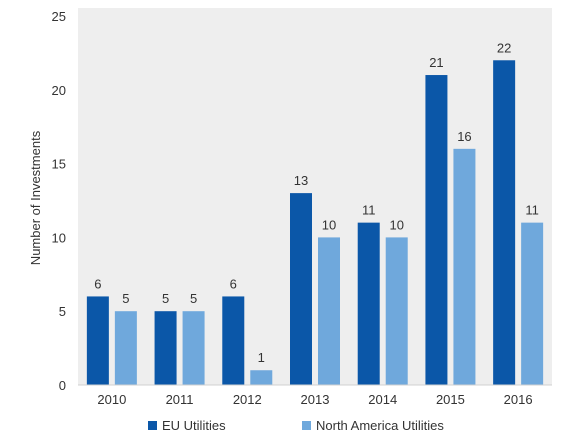  I want to click on bar-eu-2010, so click(97, 340).